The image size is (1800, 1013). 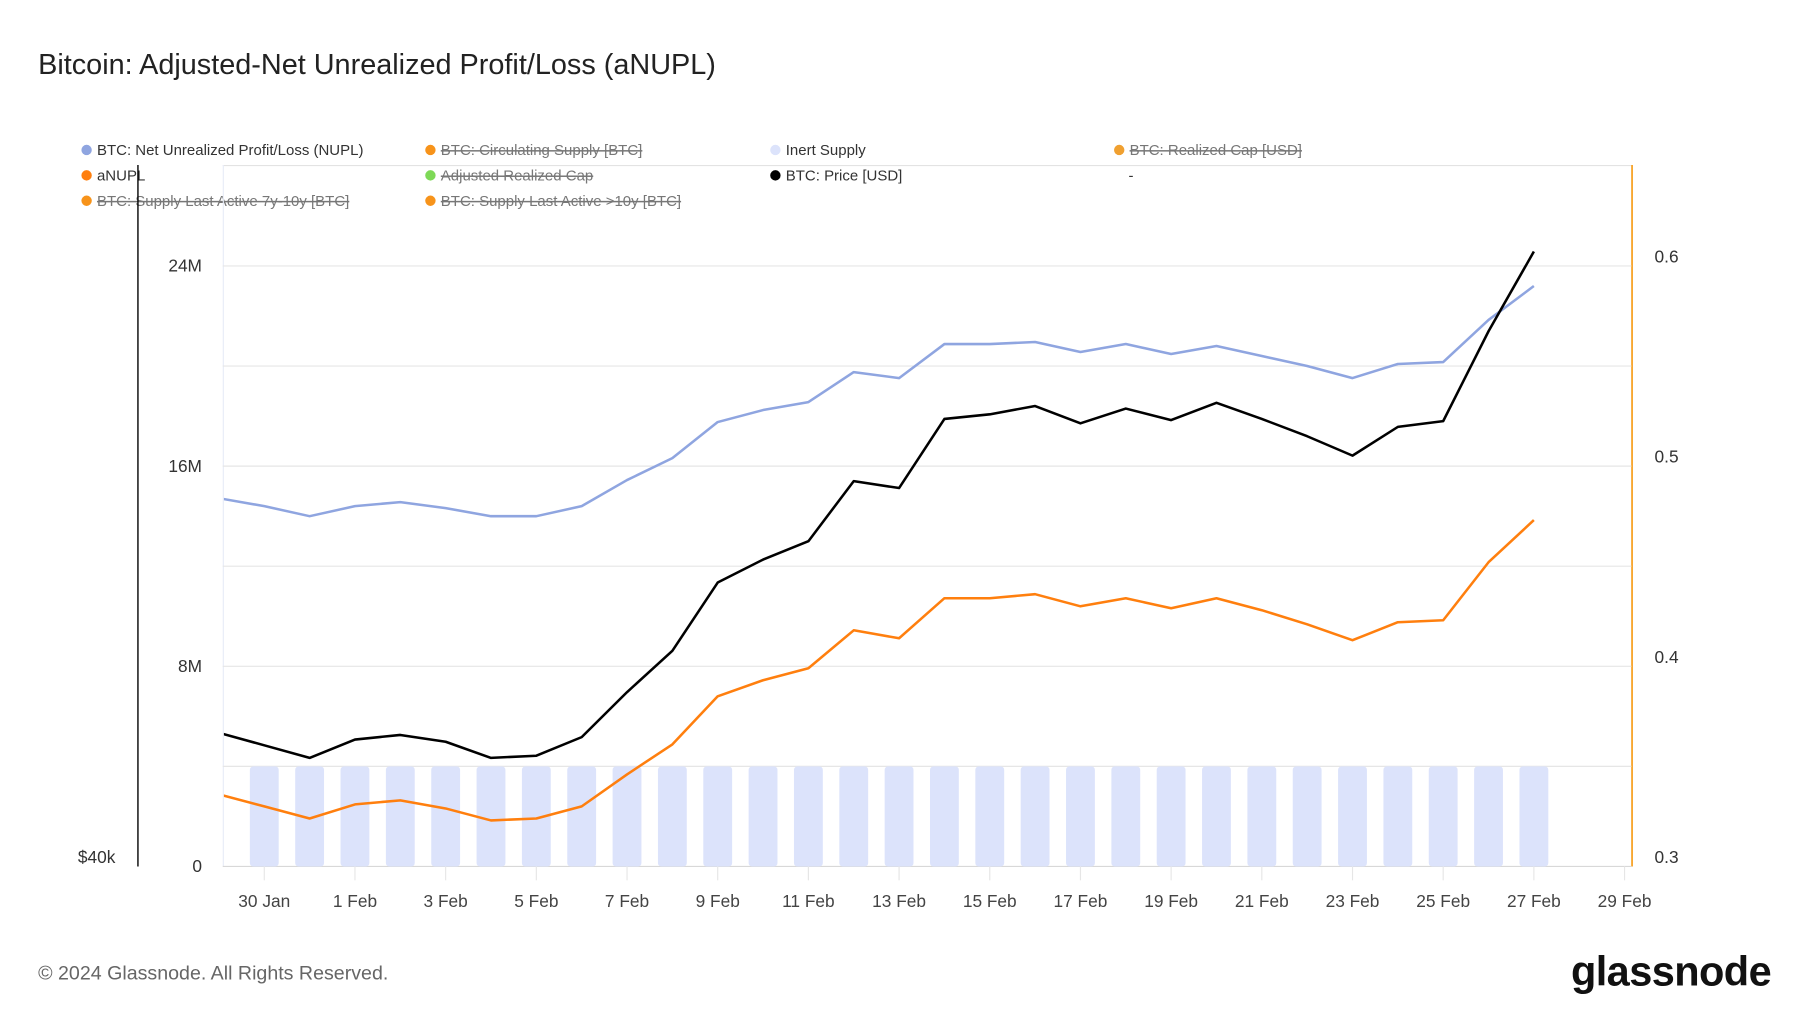 I want to click on x-axis-tick-label: 30 Jan, so click(x=264, y=901).